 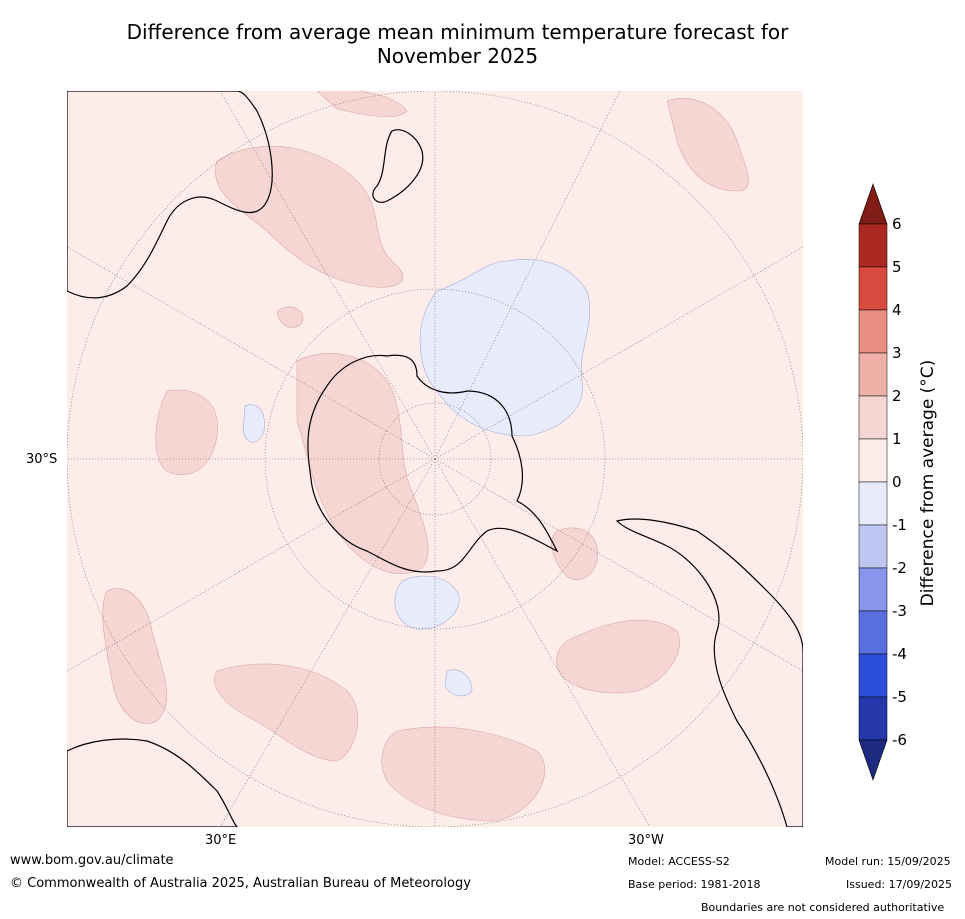 I want to click on colorbar-tick-label: 3, so click(x=897, y=353).